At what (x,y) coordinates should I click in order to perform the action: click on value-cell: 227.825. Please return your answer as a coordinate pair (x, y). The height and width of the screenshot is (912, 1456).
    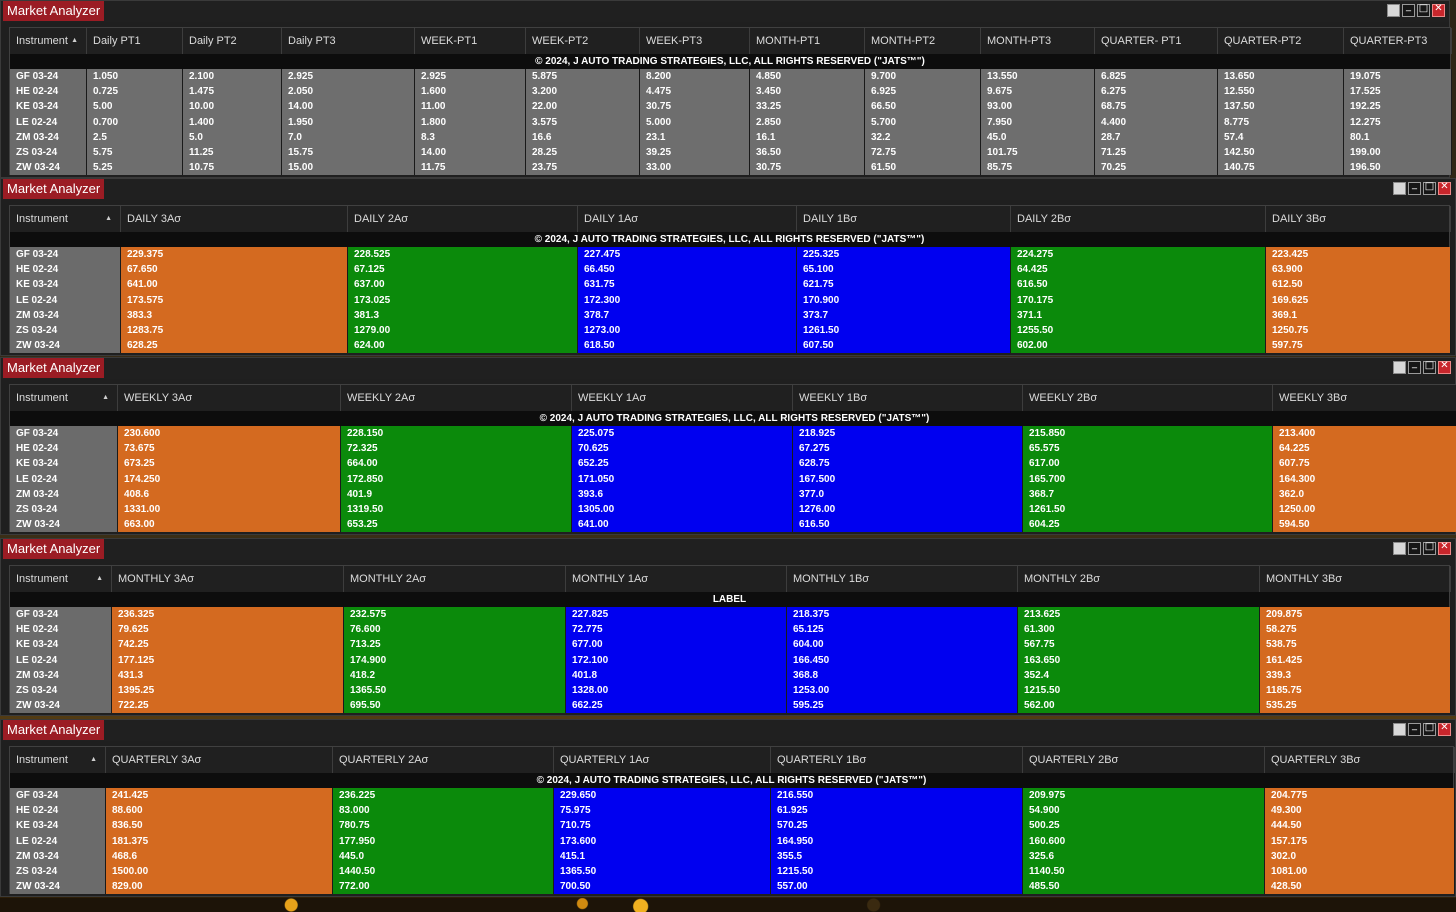
    Looking at the image, I should click on (590, 614).